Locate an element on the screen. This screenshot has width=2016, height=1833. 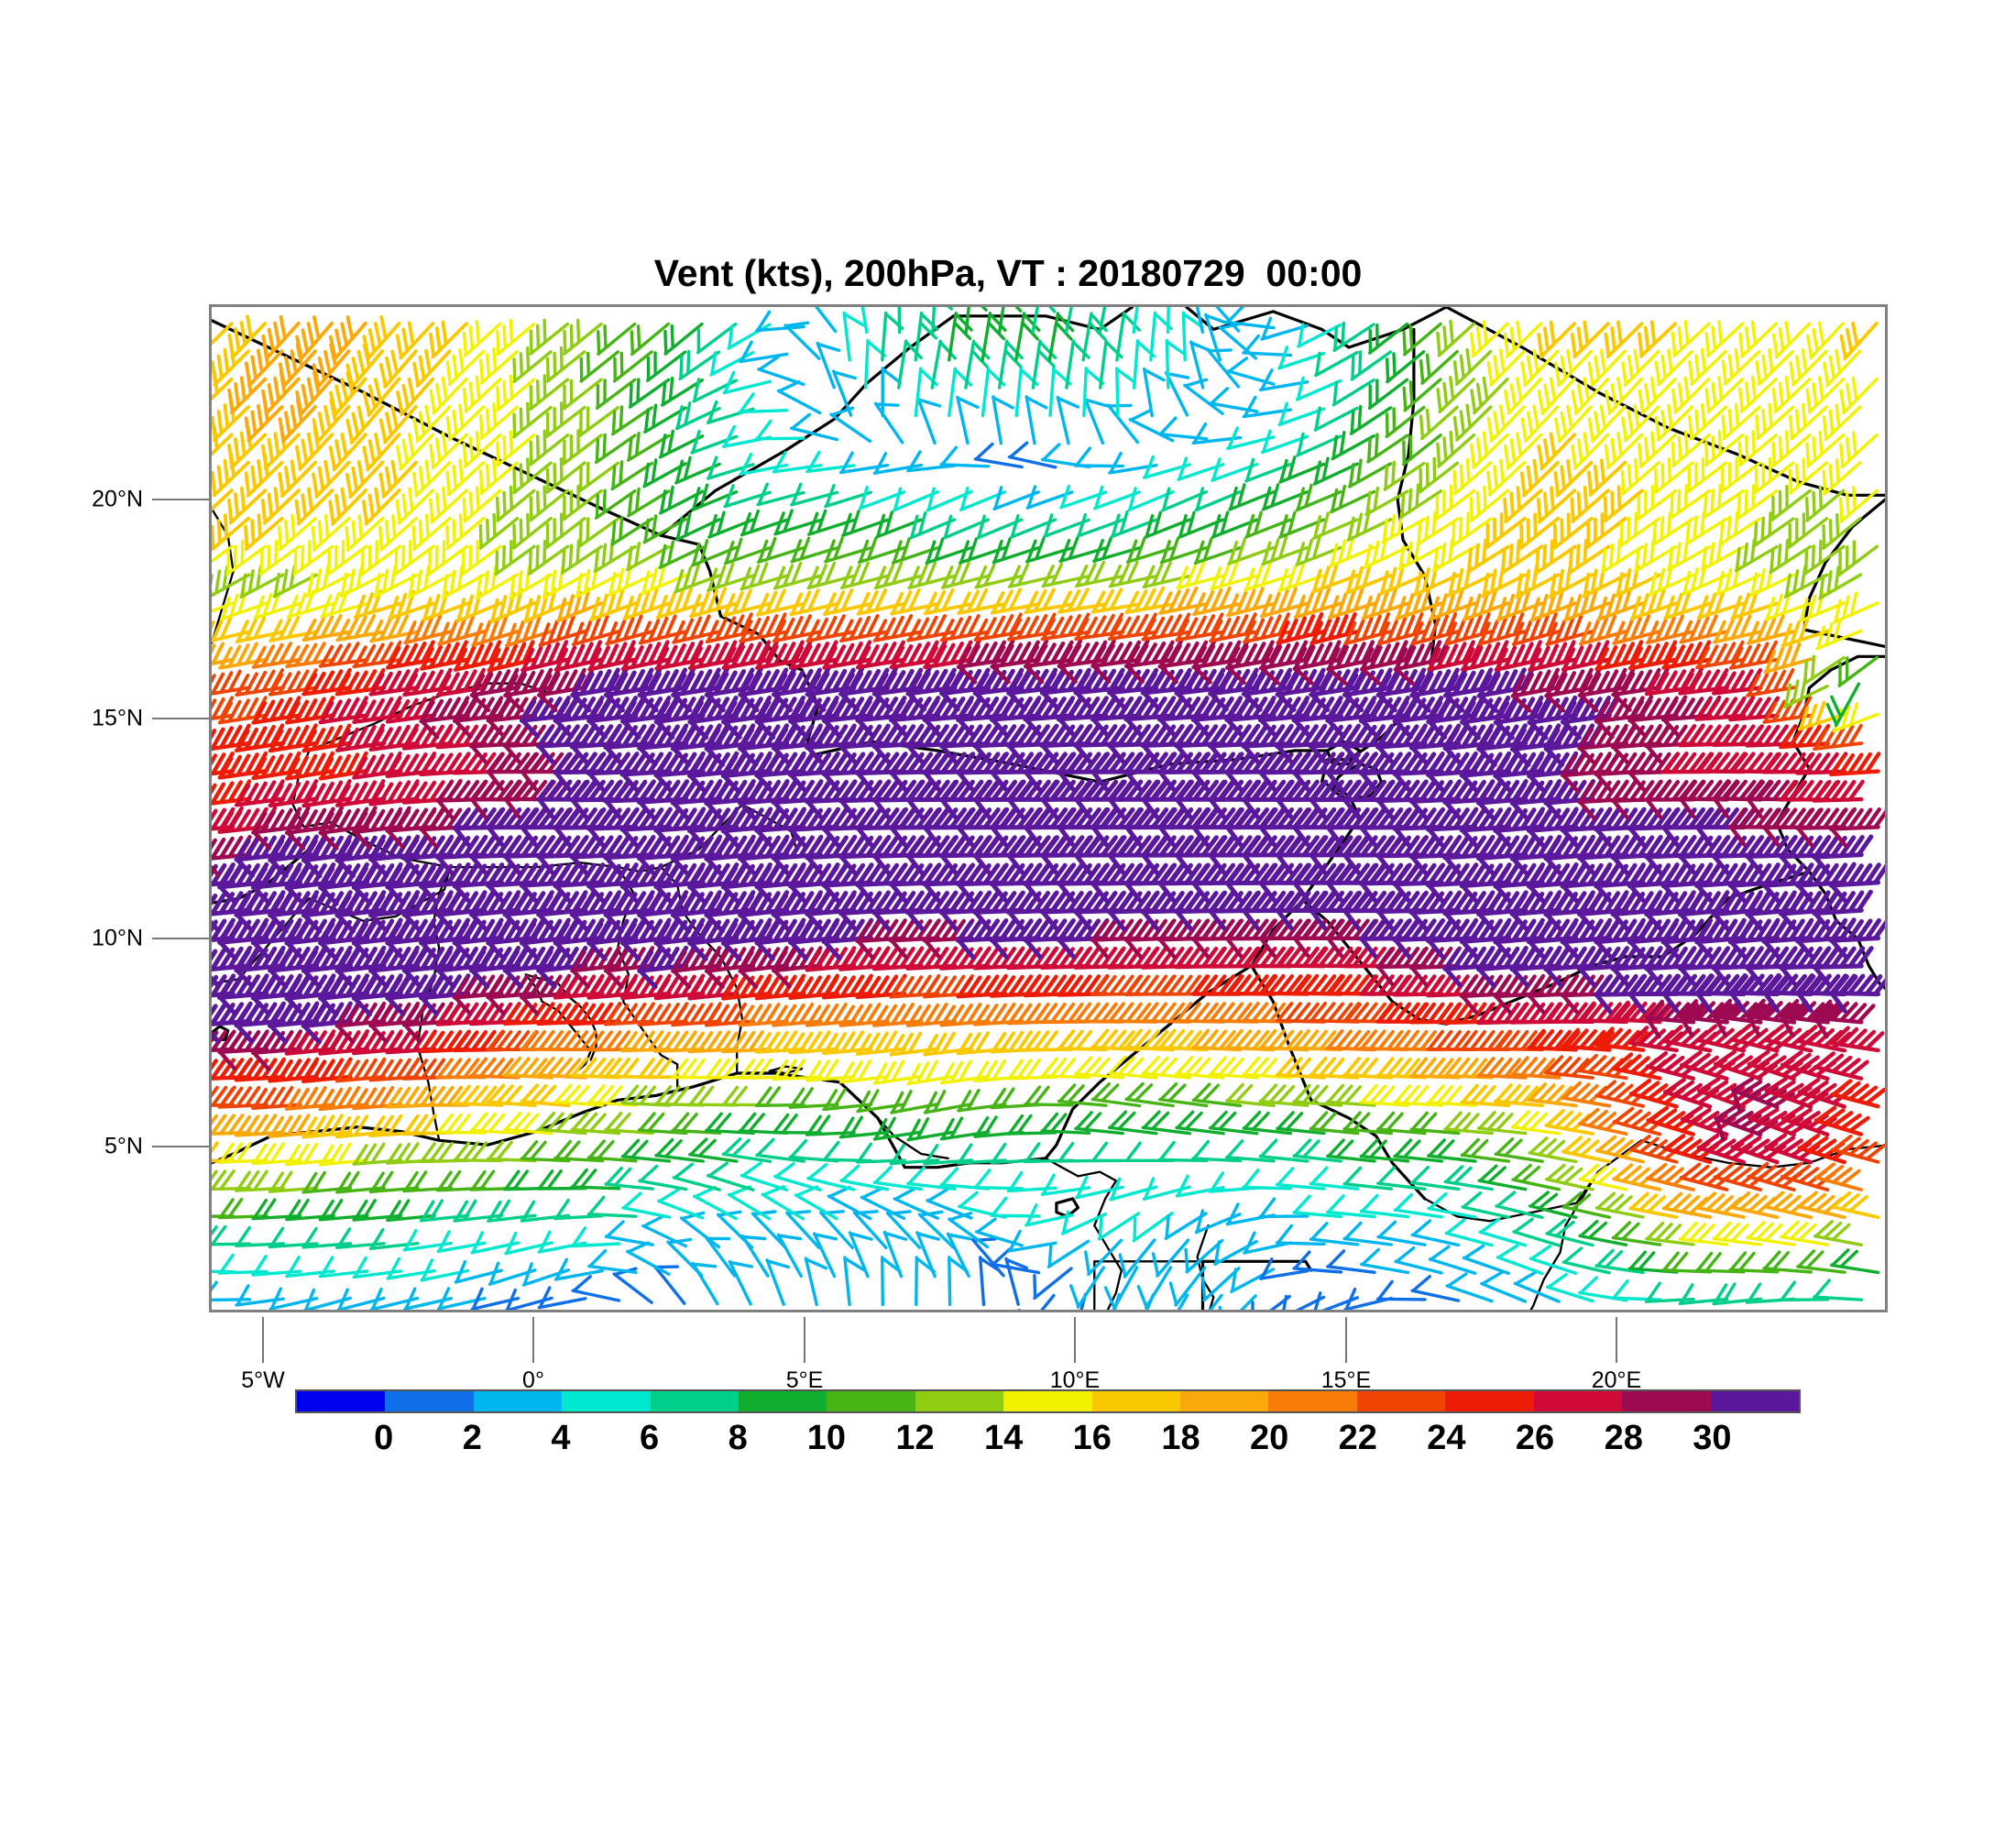
colorbar-tick-0: 0 is located at coordinates (384, 1438).